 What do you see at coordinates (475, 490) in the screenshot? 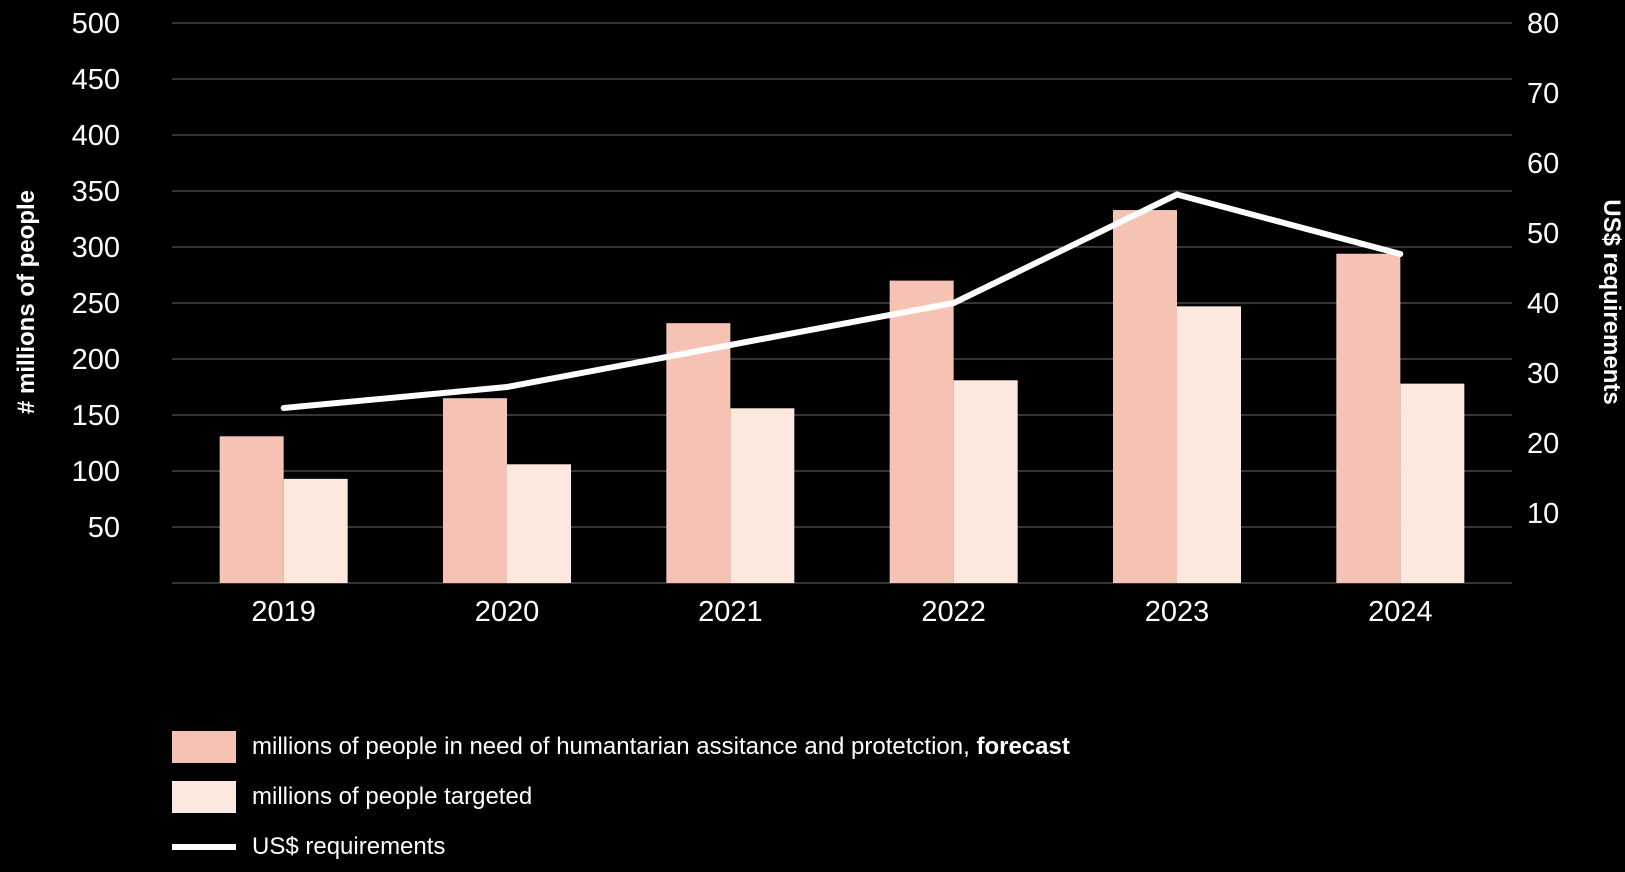
I see `bar-in-need-2020` at bounding box center [475, 490].